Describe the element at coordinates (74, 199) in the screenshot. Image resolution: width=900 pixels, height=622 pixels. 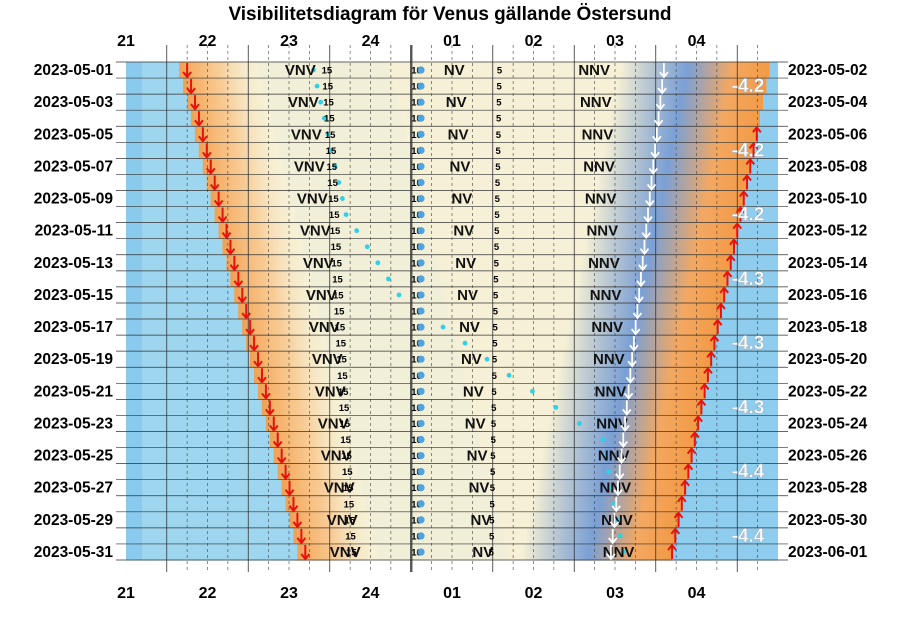
I see `date-label-left: 2023-05-09` at that location.